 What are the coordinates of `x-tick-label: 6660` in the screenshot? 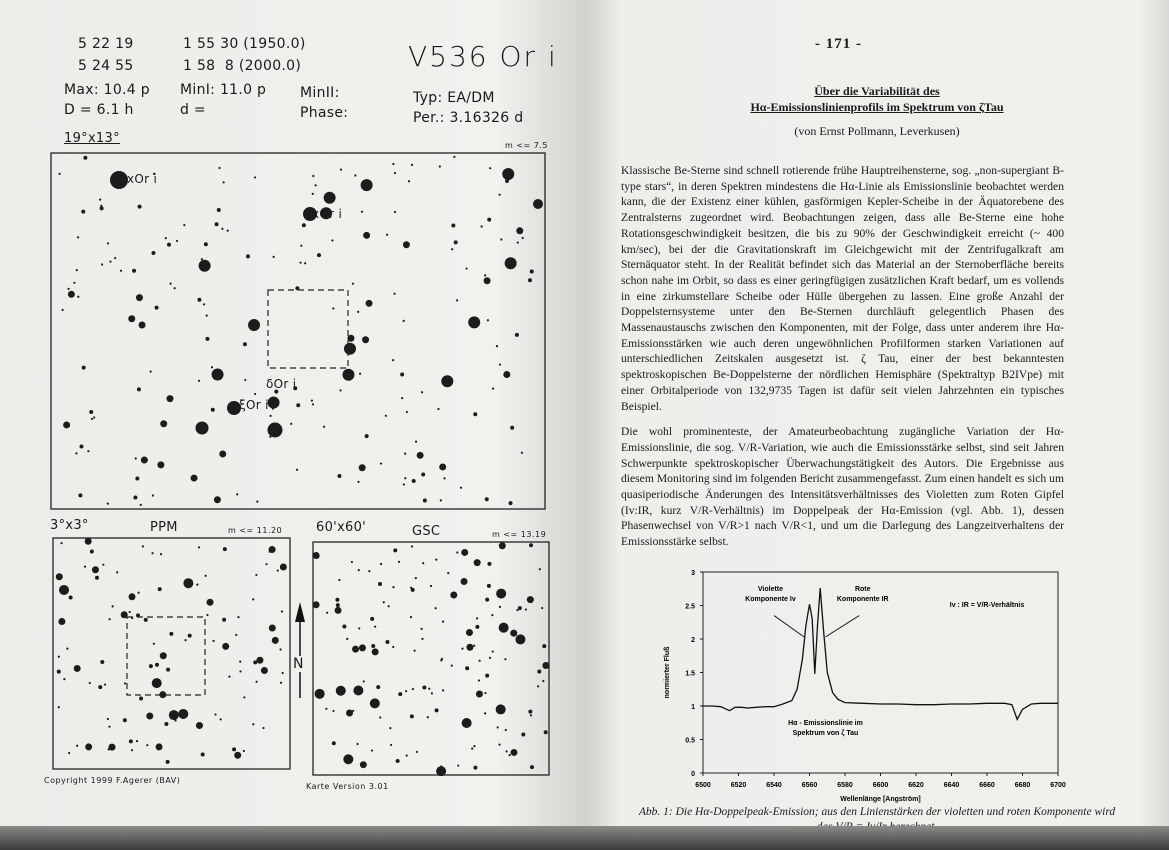 It's located at (987, 785).